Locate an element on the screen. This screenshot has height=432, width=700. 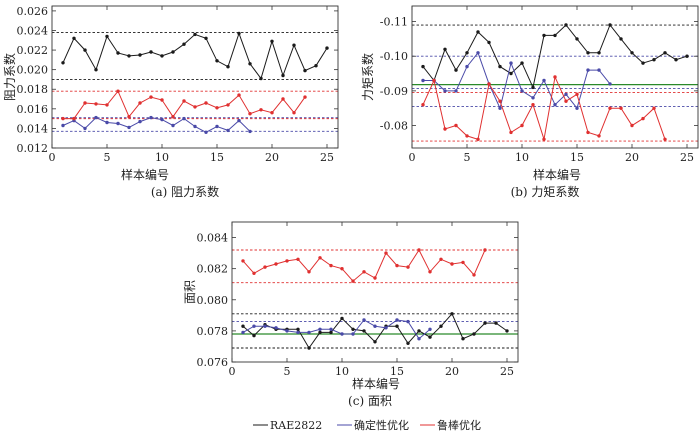
area-y-tick-label: 0.078 is located at coordinates (213, 331).